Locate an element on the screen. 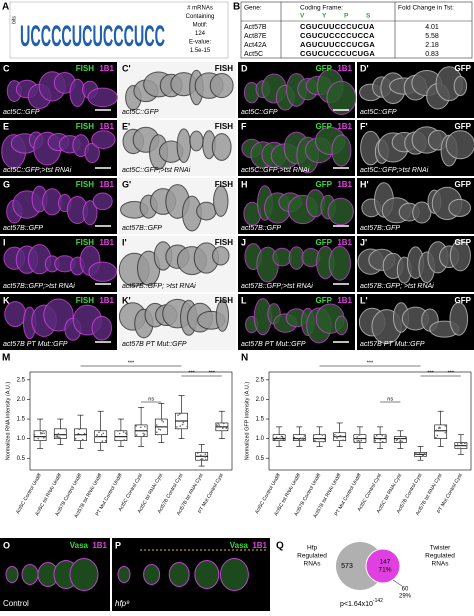 The image size is (474, 616). coding-frame: CGUCUUCCCUCUA is located at coordinates (337, 26).